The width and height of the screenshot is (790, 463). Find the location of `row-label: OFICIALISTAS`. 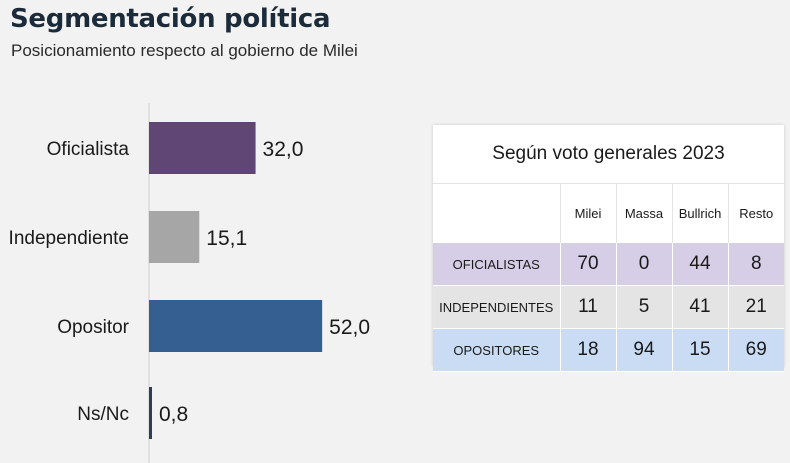

row-label: OFICIALISTAS is located at coordinates (497, 264).